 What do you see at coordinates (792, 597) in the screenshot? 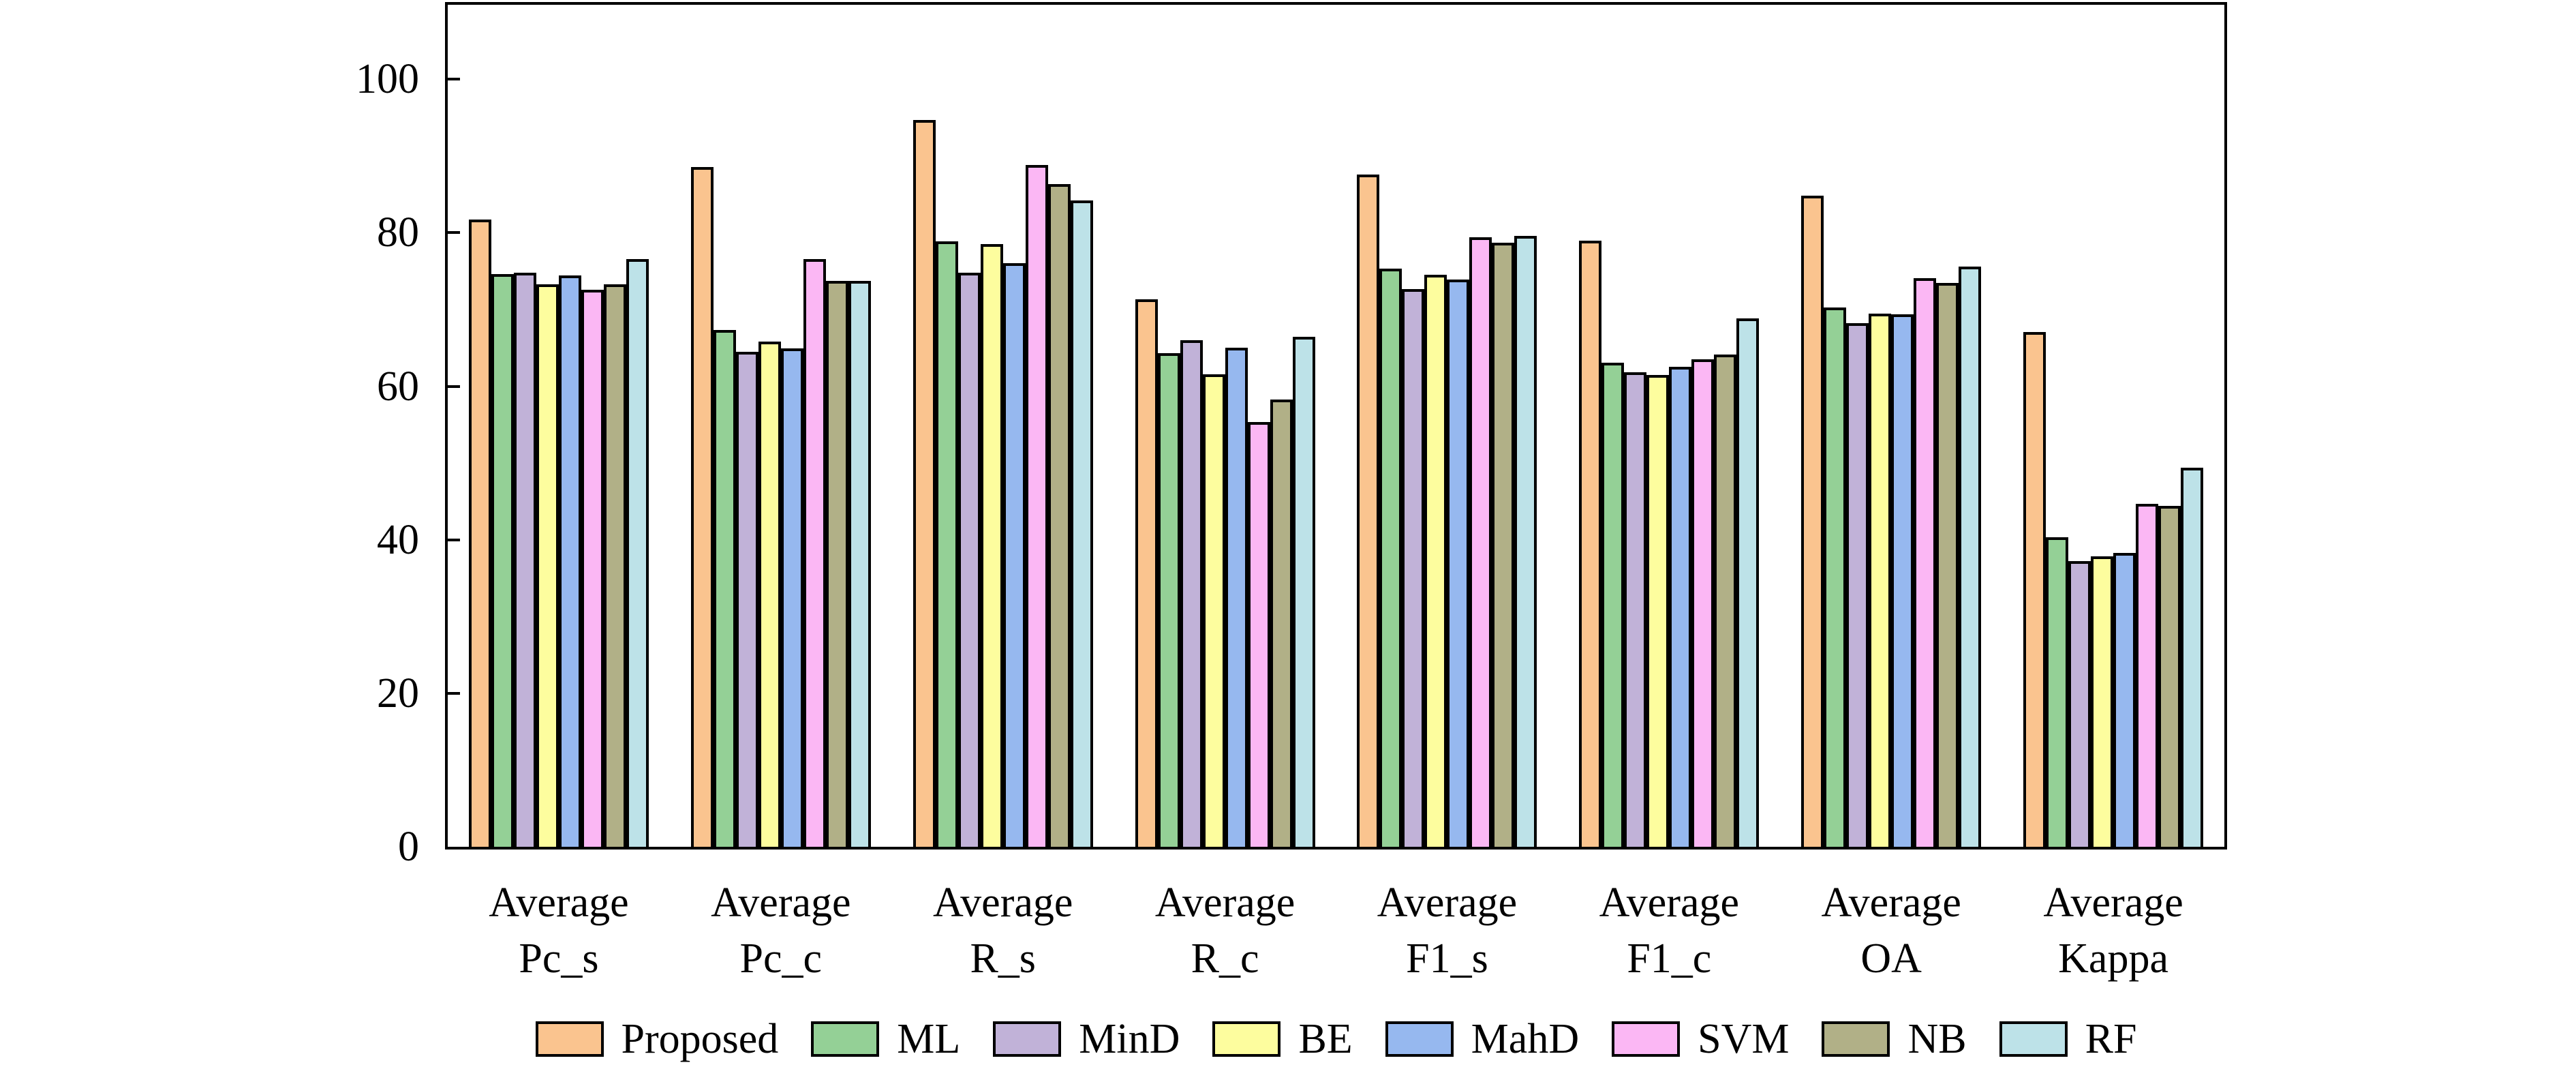
I see `bar-mahd-g1` at bounding box center [792, 597].